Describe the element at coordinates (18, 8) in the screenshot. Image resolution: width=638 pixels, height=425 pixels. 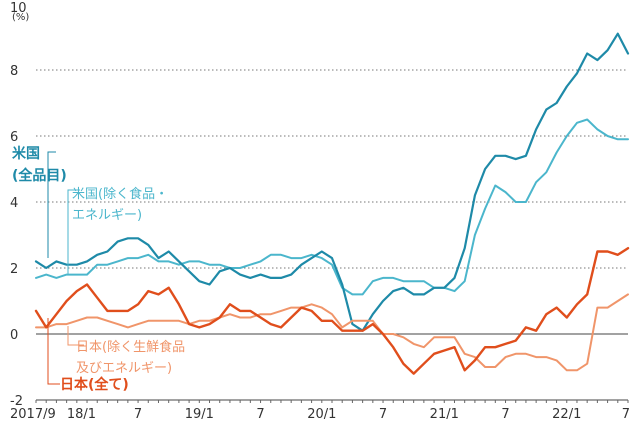
I see `y-tick-label: 10` at that location.